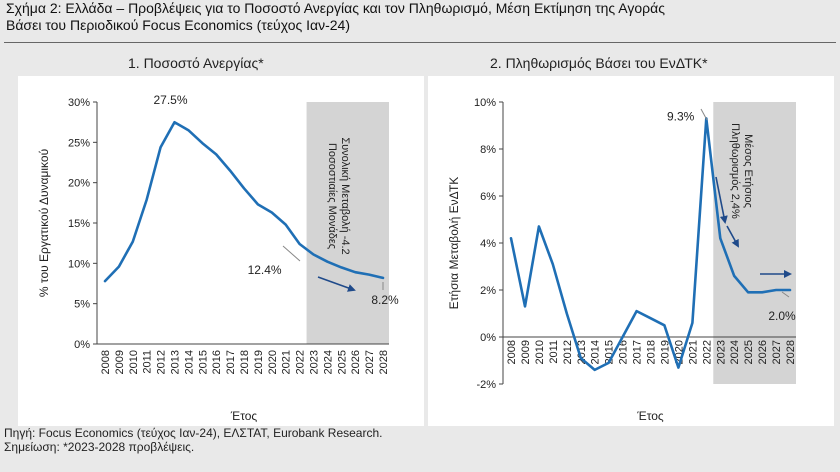  Describe the element at coordinates (735, 171) in the screenshot. I see `forecast-label-line-2: Πληθωρισμός 2,4%` at that location.